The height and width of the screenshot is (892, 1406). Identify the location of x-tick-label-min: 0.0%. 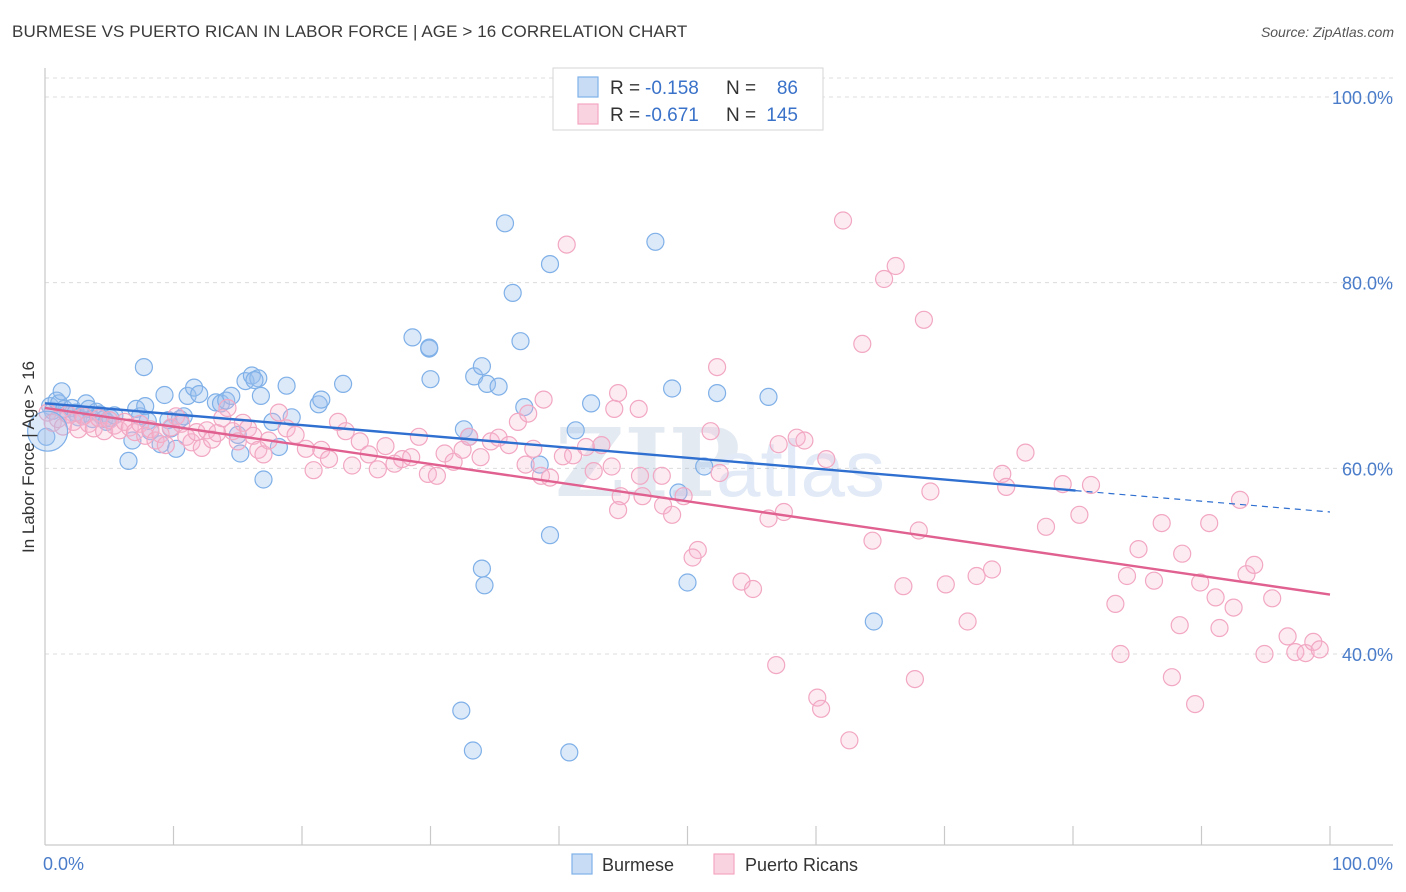
(63, 864).